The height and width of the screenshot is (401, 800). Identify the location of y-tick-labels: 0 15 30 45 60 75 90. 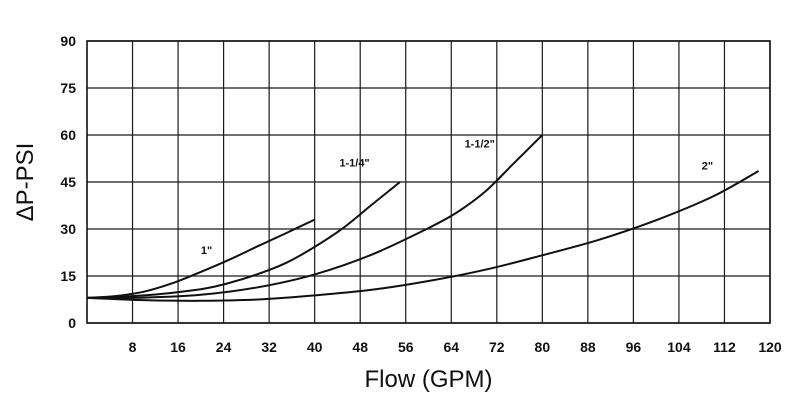
(68, 182).